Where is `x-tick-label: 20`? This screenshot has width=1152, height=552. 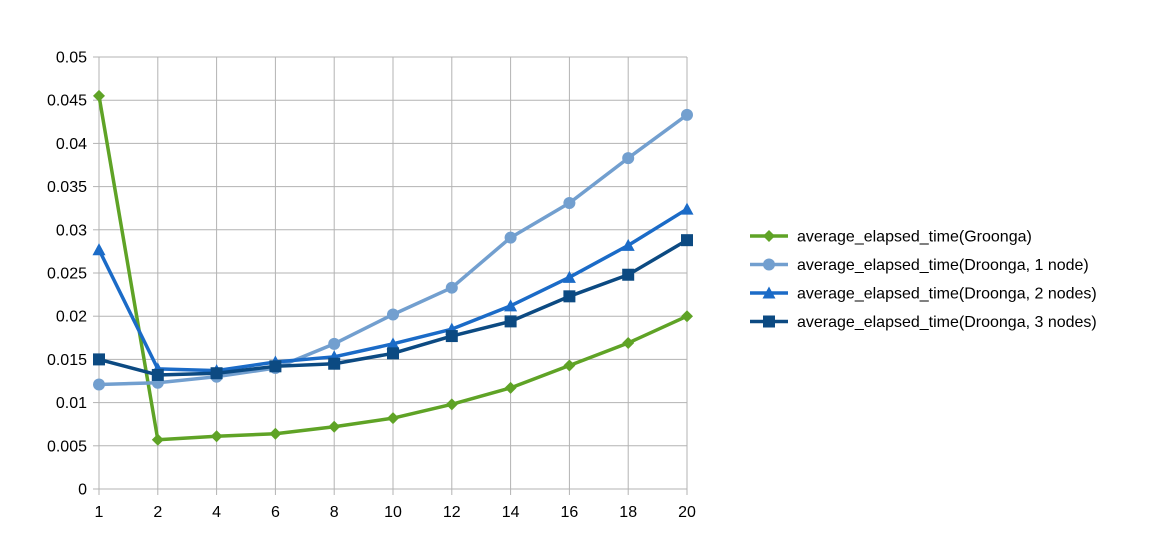 x-tick-label: 20 is located at coordinates (687, 512).